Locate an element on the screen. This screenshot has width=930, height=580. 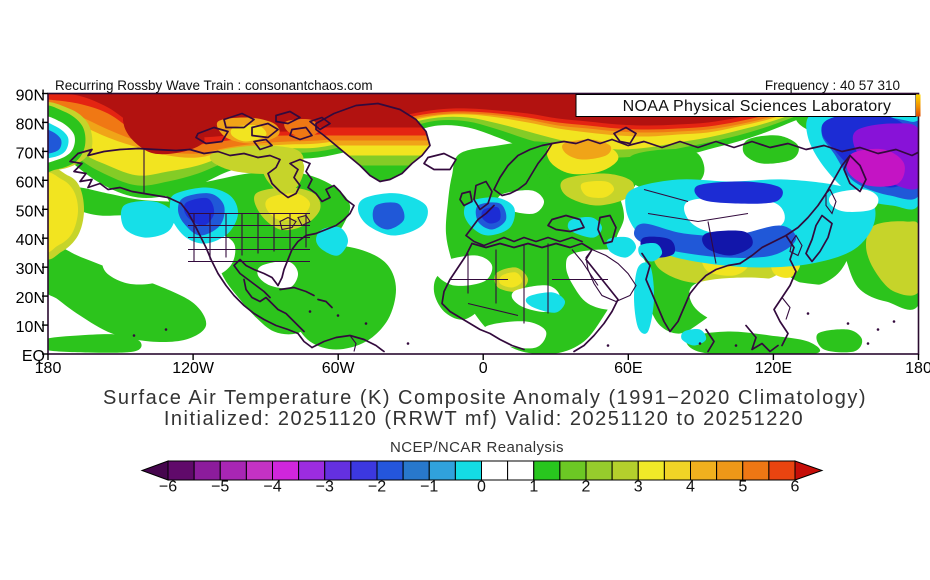
svg-text: 90N is located at coordinates (30, 96).